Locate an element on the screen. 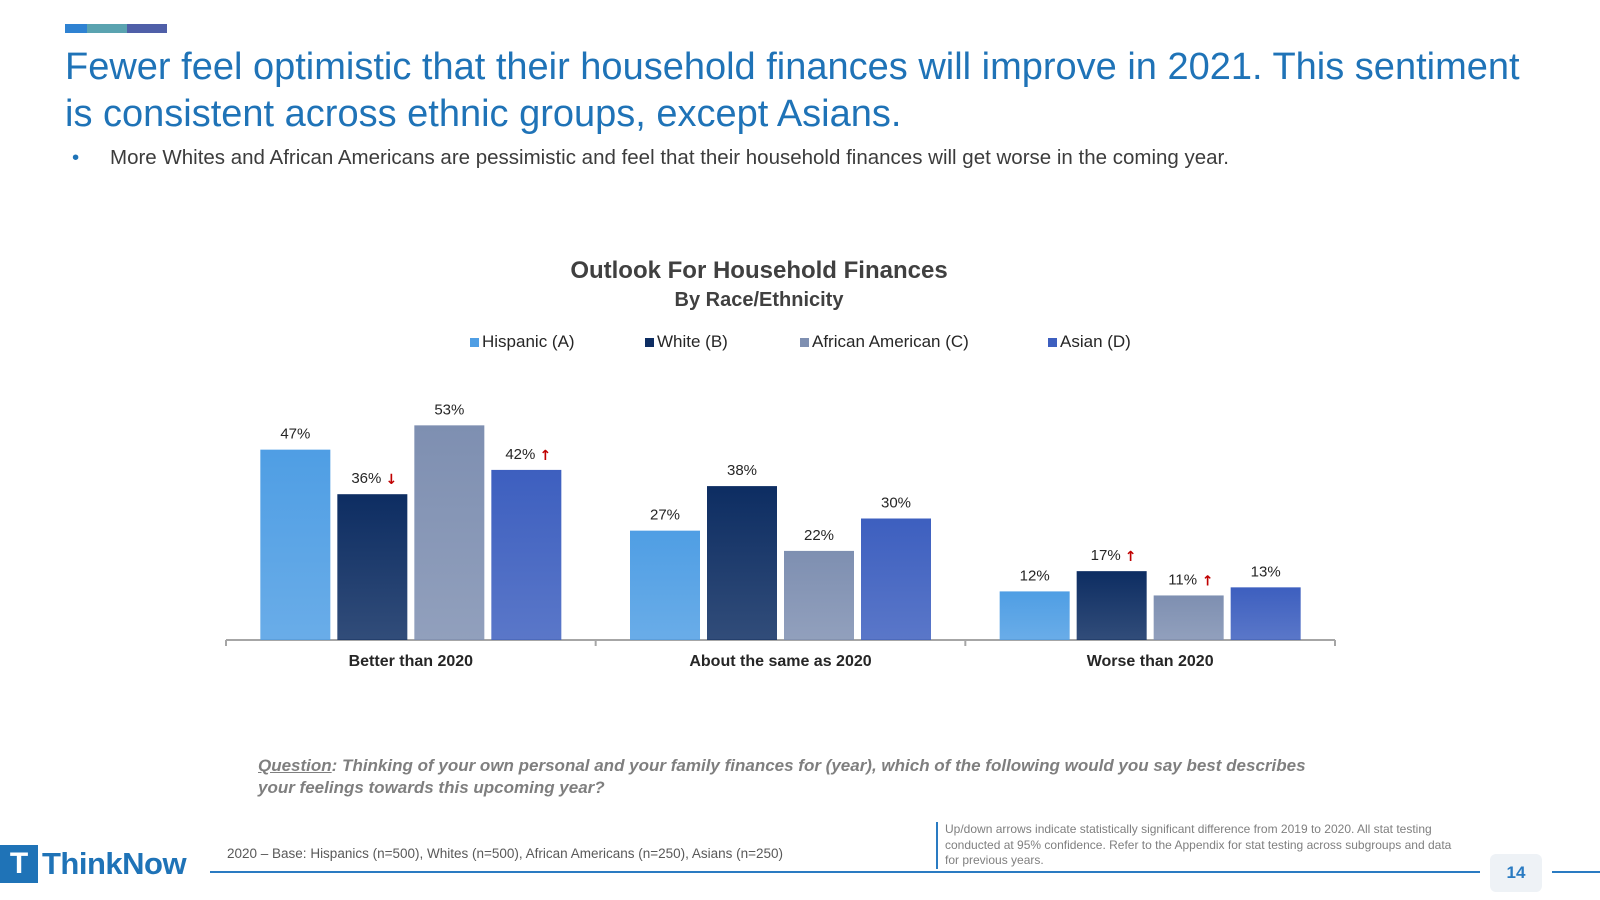 The width and height of the screenshot is (1600, 900). data-label: 36% is located at coordinates (366, 478).